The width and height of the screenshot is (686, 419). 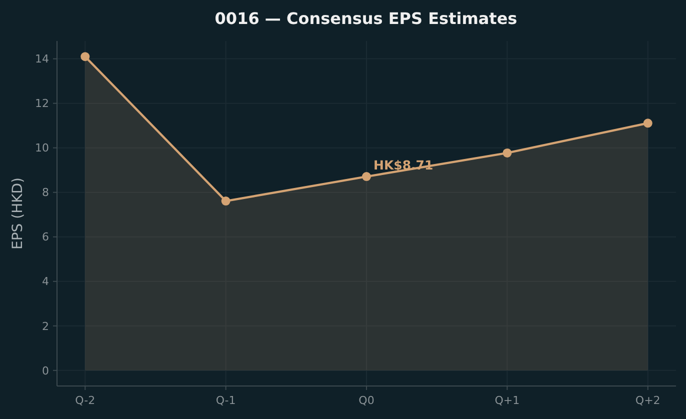 What do you see at coordinates (42, 59) in the screenshot?
I see `y-tick-label: 14` at bounding box center [42, 59].